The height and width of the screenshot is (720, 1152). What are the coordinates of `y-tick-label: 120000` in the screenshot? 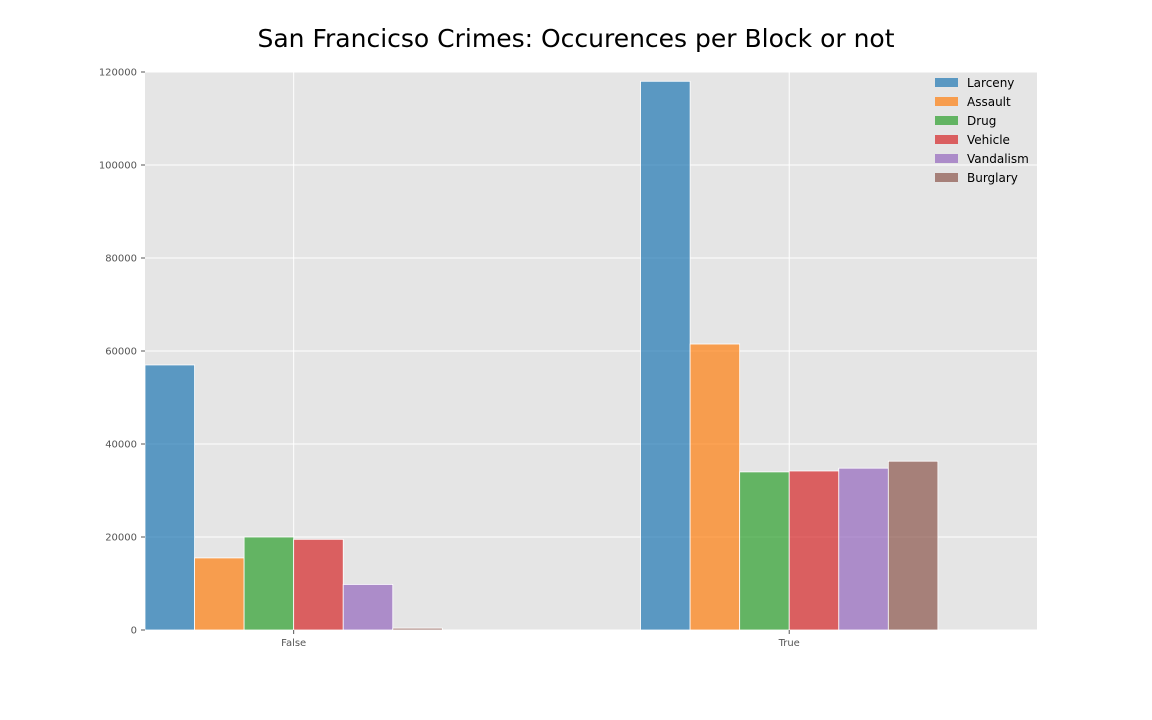 It's located at (118, 73).